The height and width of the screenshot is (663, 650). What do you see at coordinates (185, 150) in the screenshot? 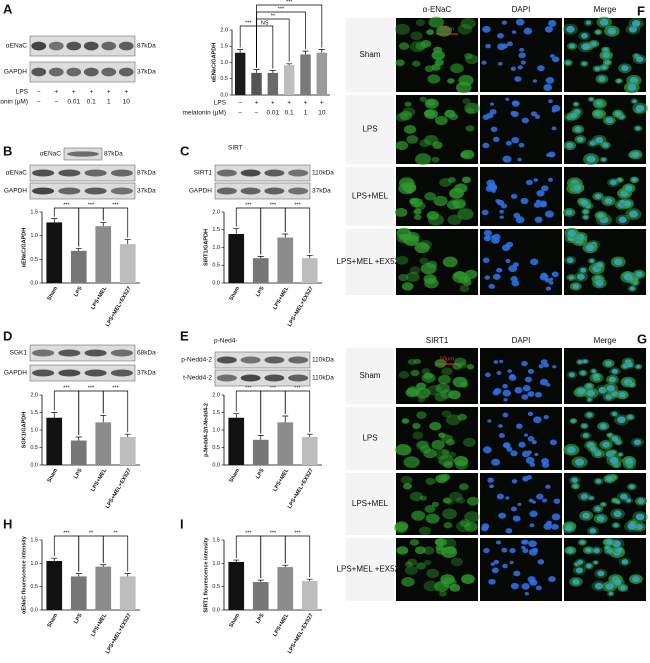
I see `panel-letter: C` at bounding box center [185, 150].